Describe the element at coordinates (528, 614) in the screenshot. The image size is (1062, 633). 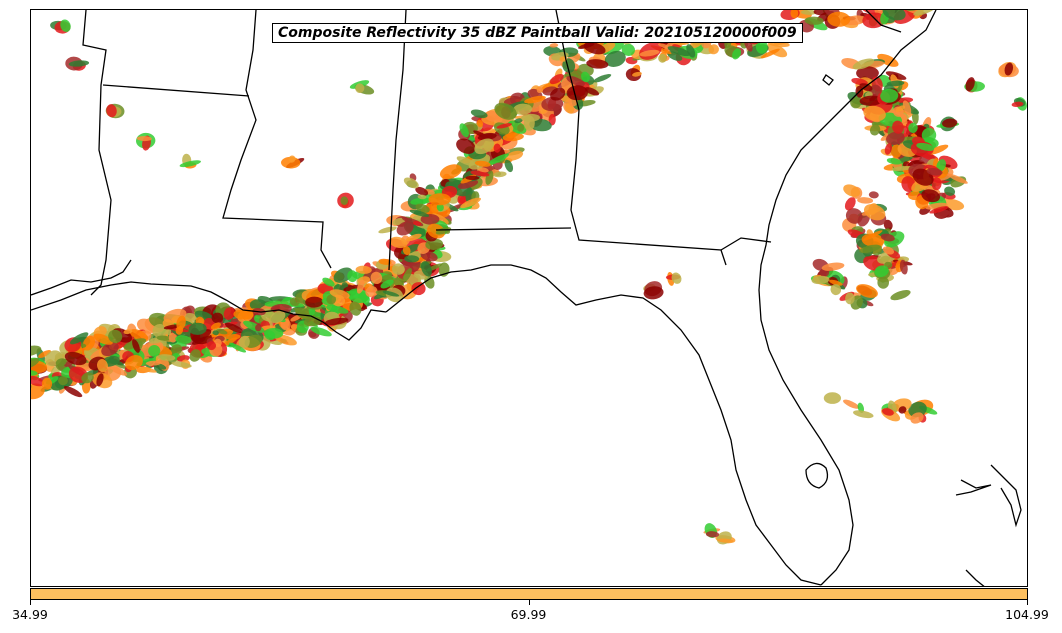
I see `colorbar-tick-label: 69.99` at that location.